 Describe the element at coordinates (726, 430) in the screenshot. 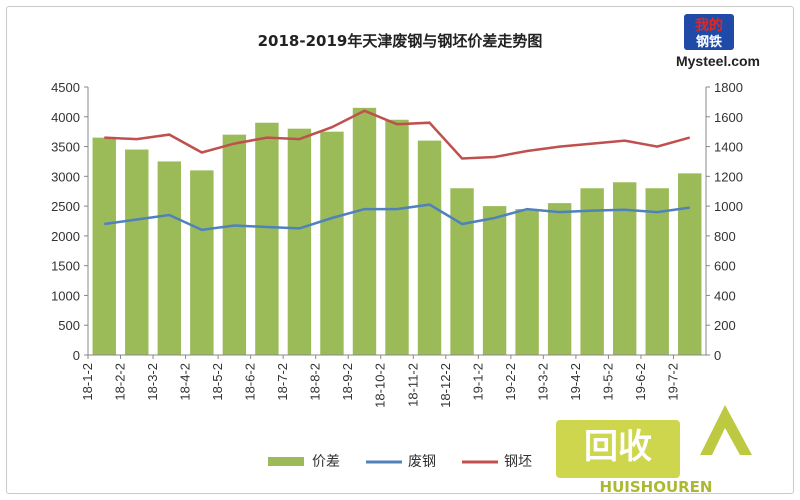

I see `watermark-figure-icon` at that location.